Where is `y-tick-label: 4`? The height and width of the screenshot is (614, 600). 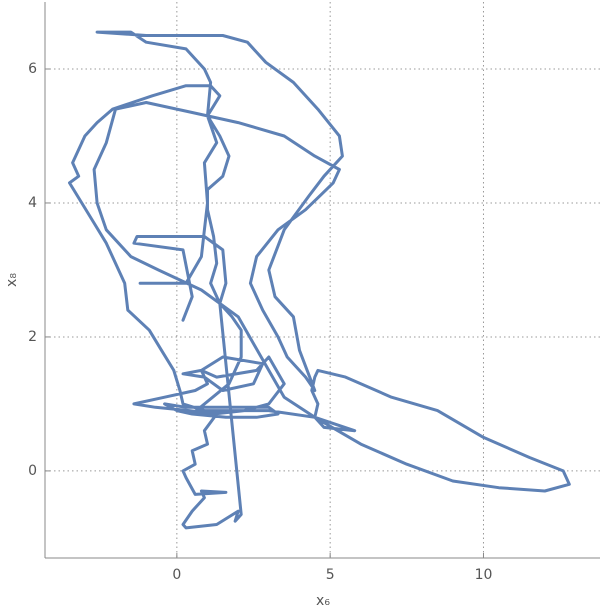 y-tick-label: 4 is located at coordinates (32, 203).